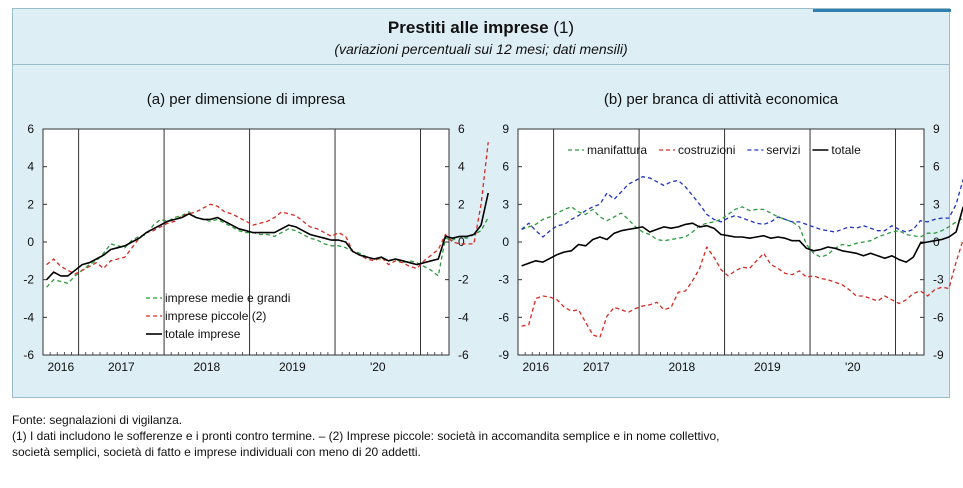 The width and height of the screenshot is (963, 488). Describe the element at coordinates (783, 150) in the screenshot. I see `legend-label: servizi` at that location.